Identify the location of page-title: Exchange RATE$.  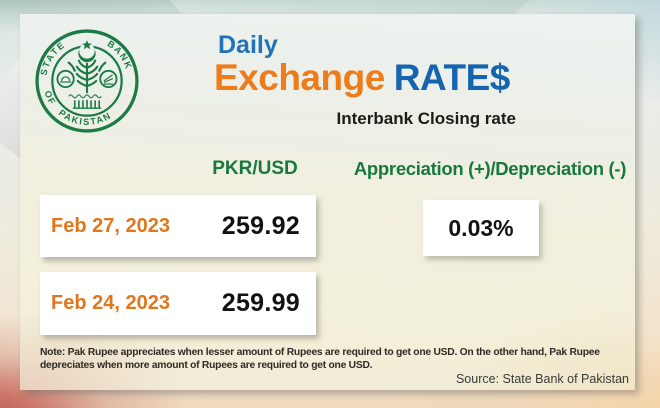
(362, 77).